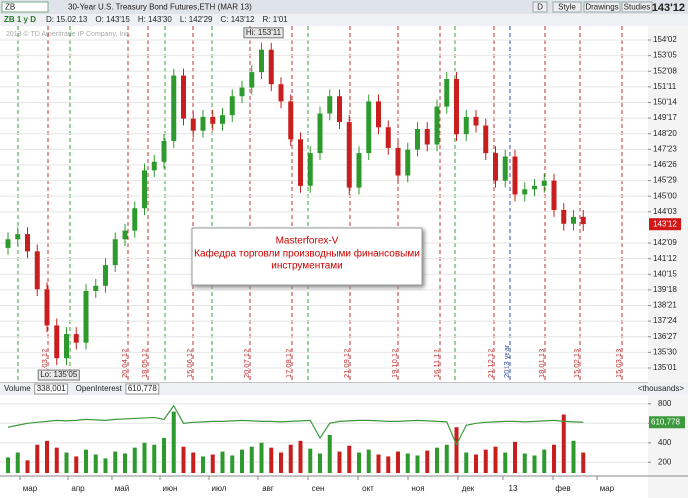 This screenshot has width=688, height=498. Describe the element at coordinates (295, 425) in the screenshot. I see `open-interest-line` at that location.